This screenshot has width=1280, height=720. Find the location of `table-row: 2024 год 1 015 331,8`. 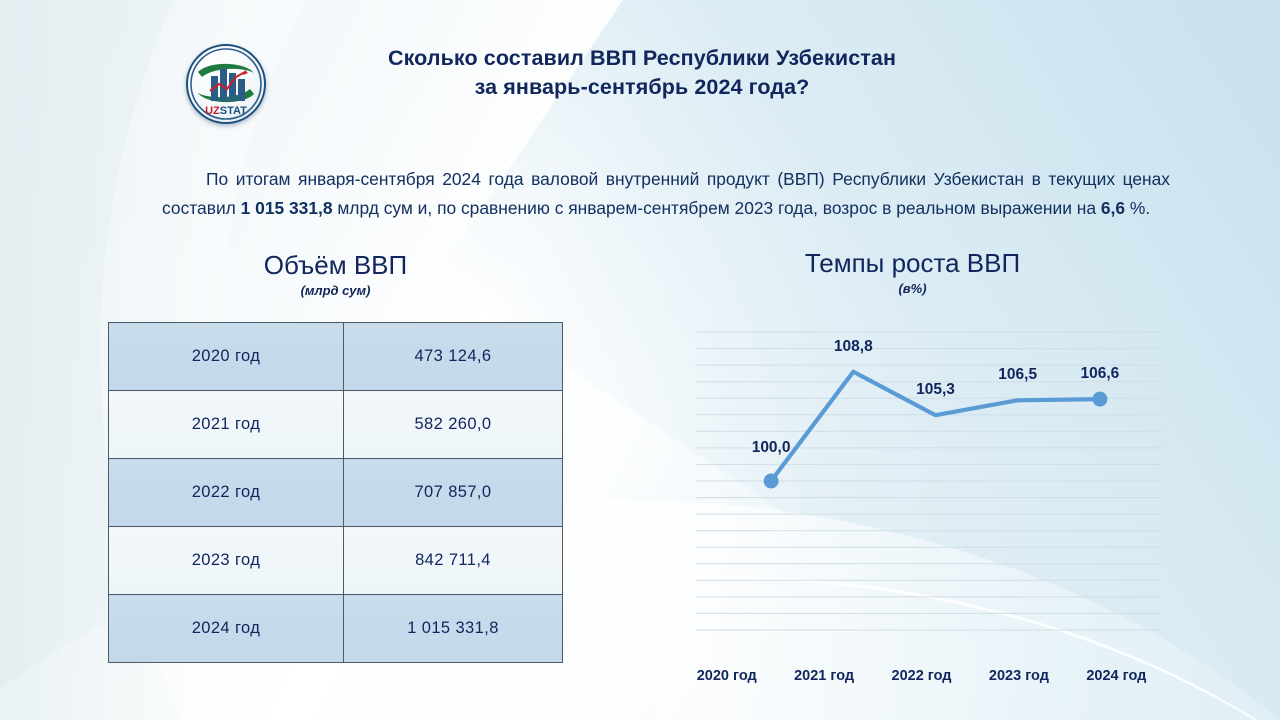

table-row: 2024 год 1 015 331,8 is located at coordinates (335, 628).